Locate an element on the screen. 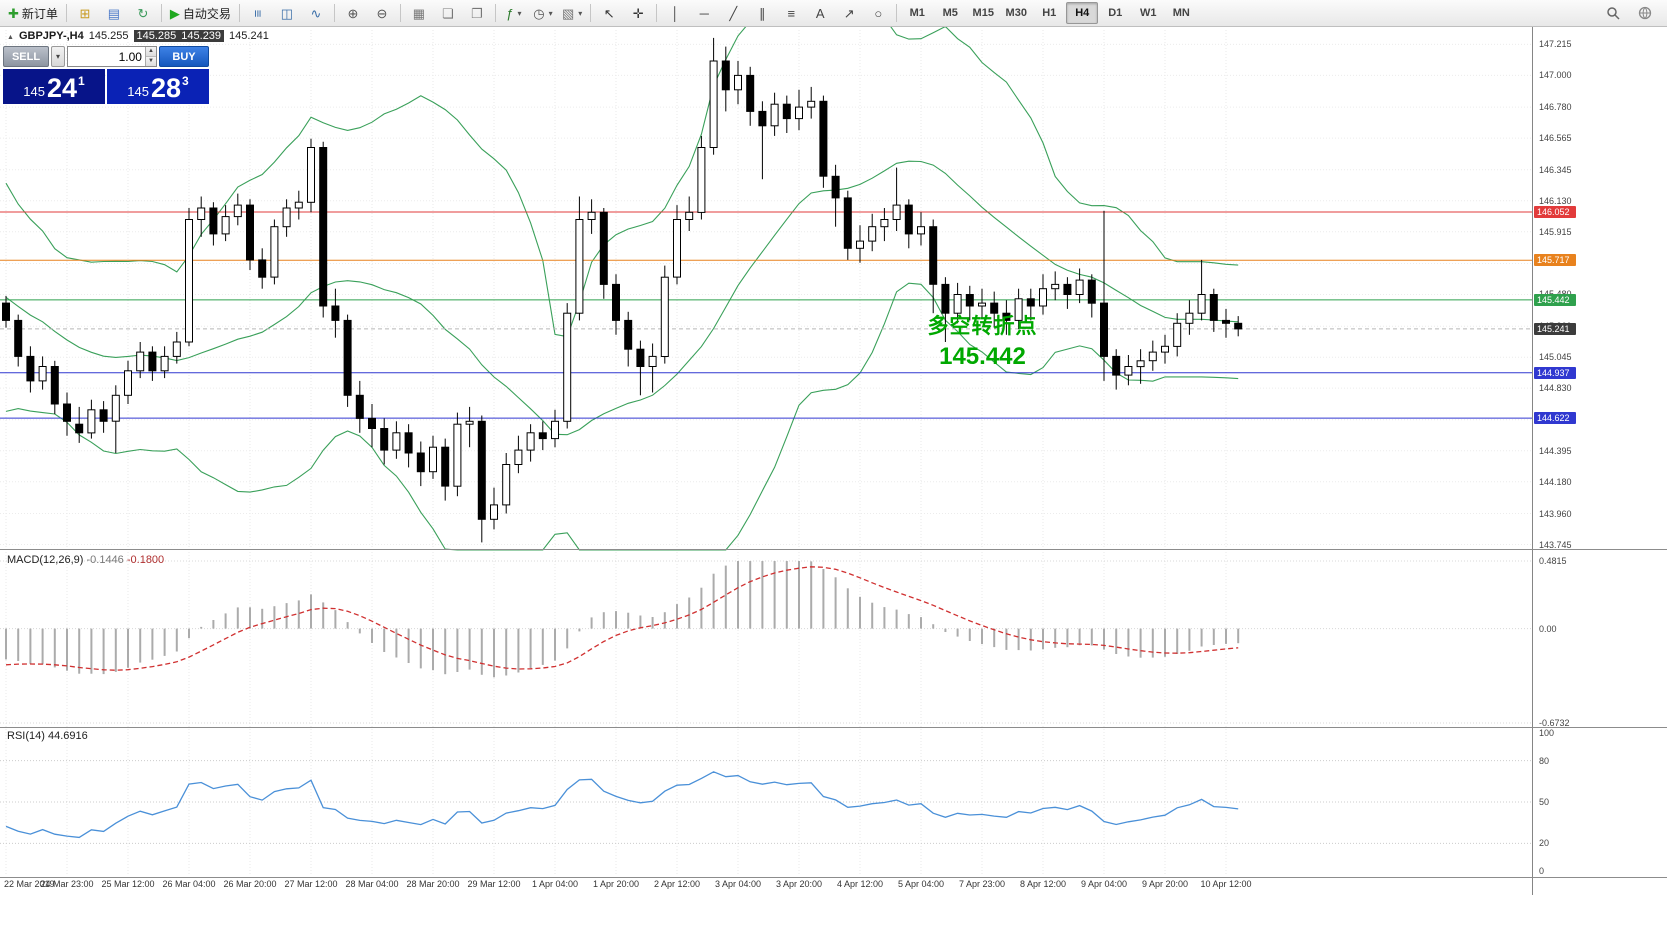  refresh-icon: ↻ is located at coordinates (143, 13).